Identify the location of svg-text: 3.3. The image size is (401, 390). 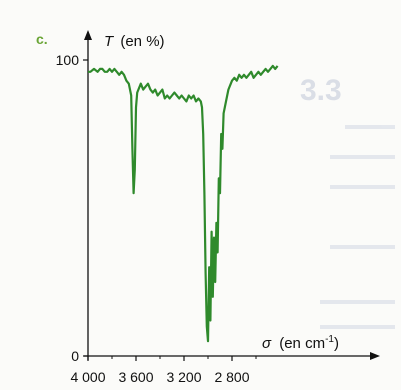
(321, 90).